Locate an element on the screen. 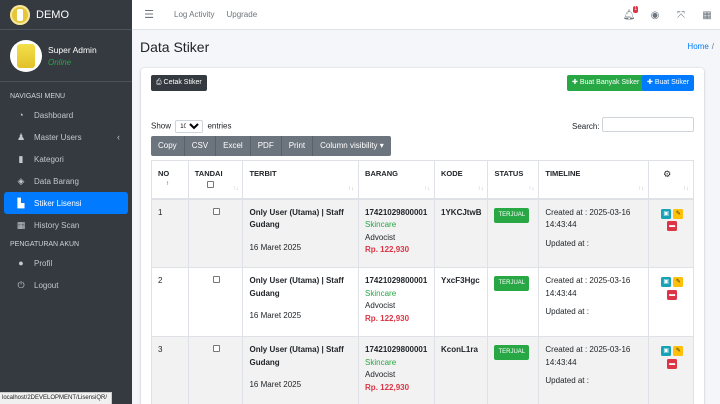 The width and height of the screenshot is (720, 404). entries-length-control: Show 10 entries is located at coordinates (191, 126).